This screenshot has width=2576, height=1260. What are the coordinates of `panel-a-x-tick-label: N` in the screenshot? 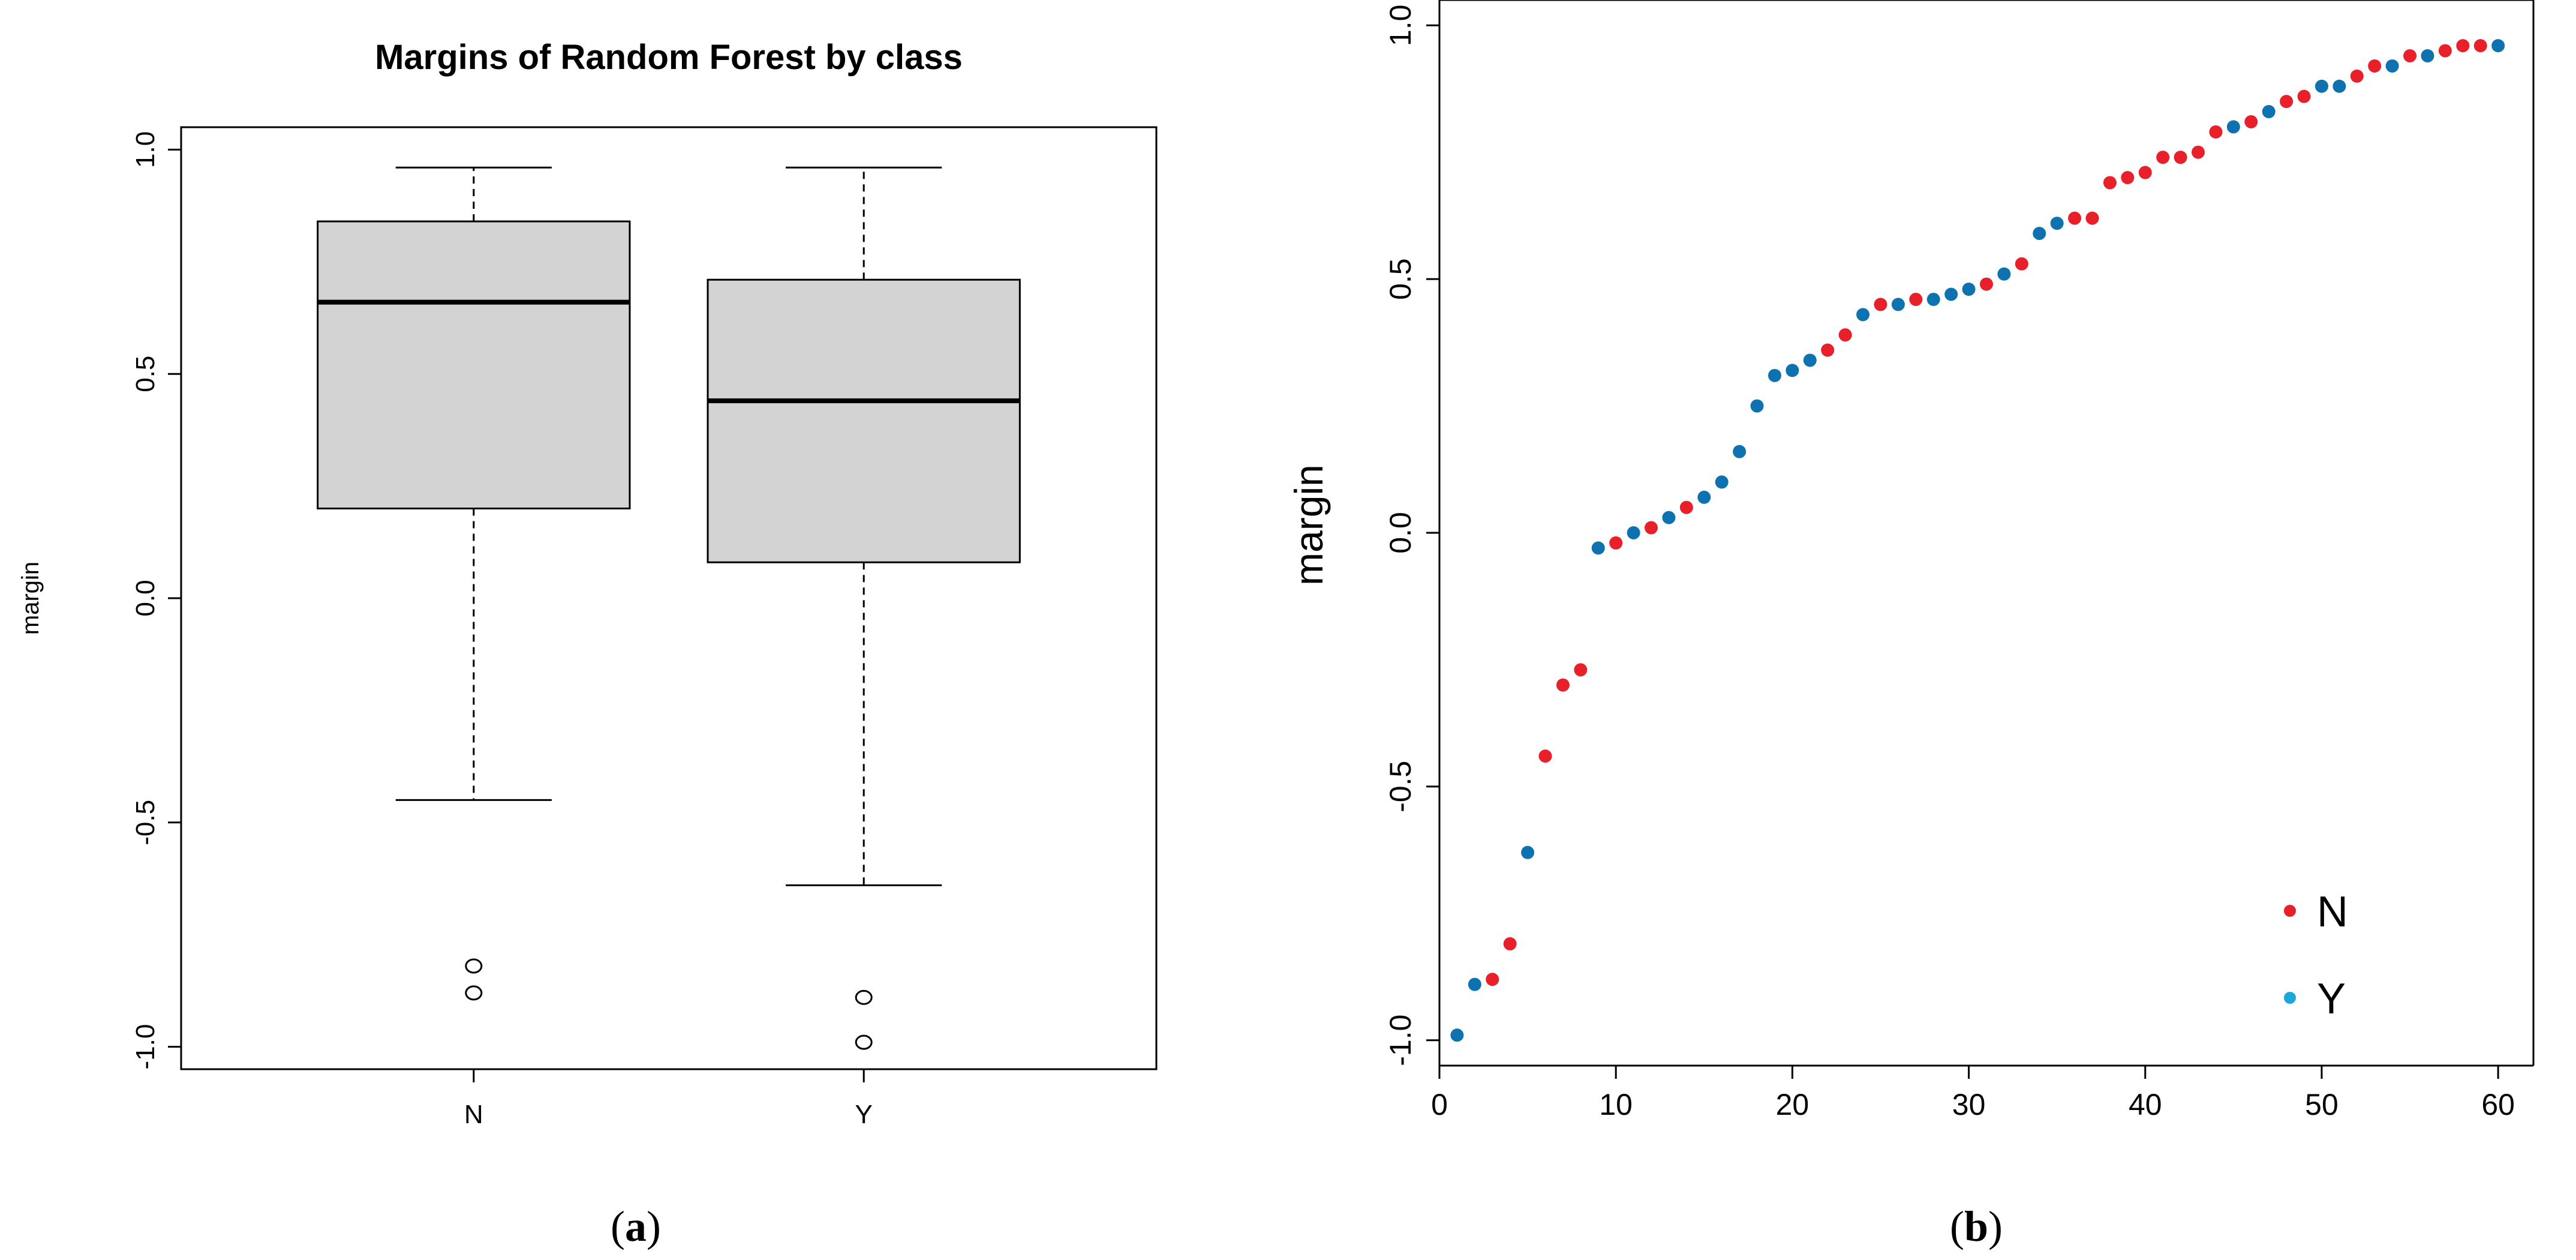 It's located at (474, 1114).